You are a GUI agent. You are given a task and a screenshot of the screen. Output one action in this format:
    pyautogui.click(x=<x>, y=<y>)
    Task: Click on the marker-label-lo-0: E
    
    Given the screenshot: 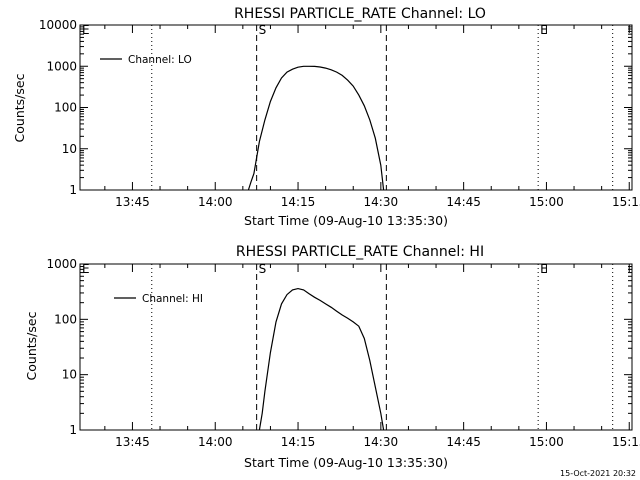 What is the action you would take?
    pyautogui.click(x=86, y=30)
    